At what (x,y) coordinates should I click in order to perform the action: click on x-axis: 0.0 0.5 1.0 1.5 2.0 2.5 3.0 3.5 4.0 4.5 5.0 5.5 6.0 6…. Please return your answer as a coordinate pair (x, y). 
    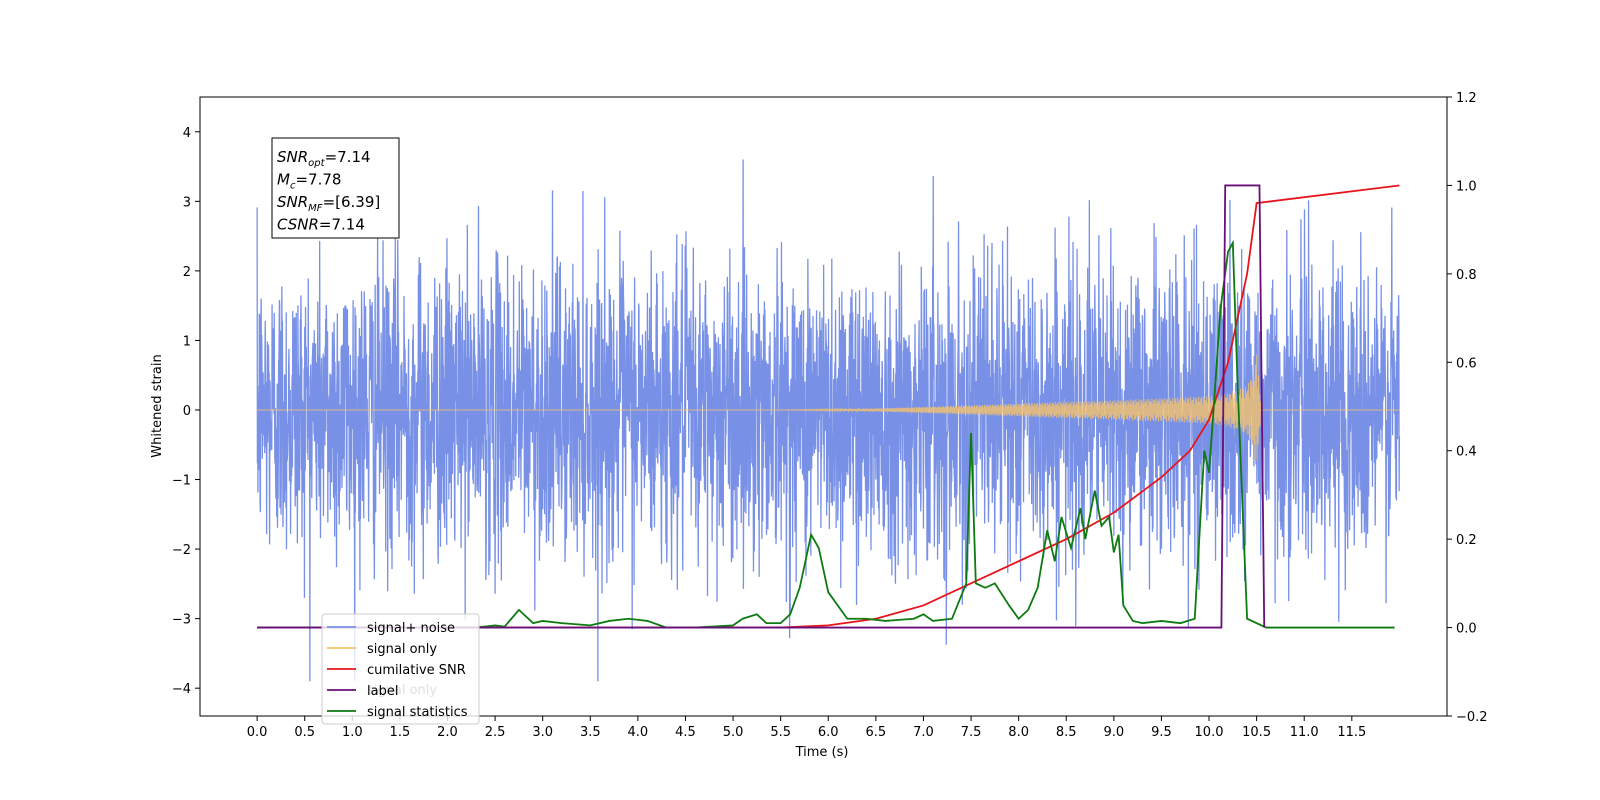
    Looking at the image, I should click on (806, 728).